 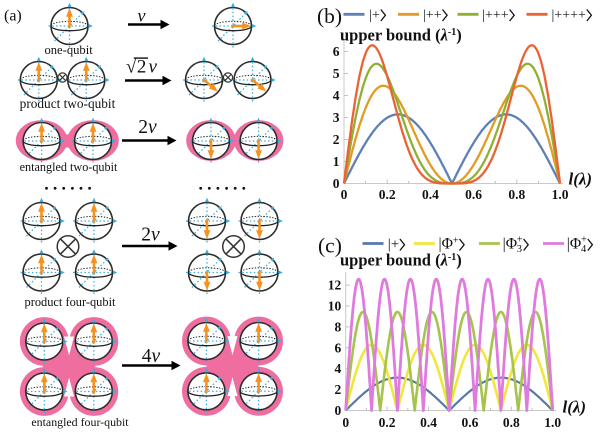 What do you see at coordinates (69, 167) in the screenshot?
I see `svg-text: entangled two-qubit` at bounding box center [69, 167].